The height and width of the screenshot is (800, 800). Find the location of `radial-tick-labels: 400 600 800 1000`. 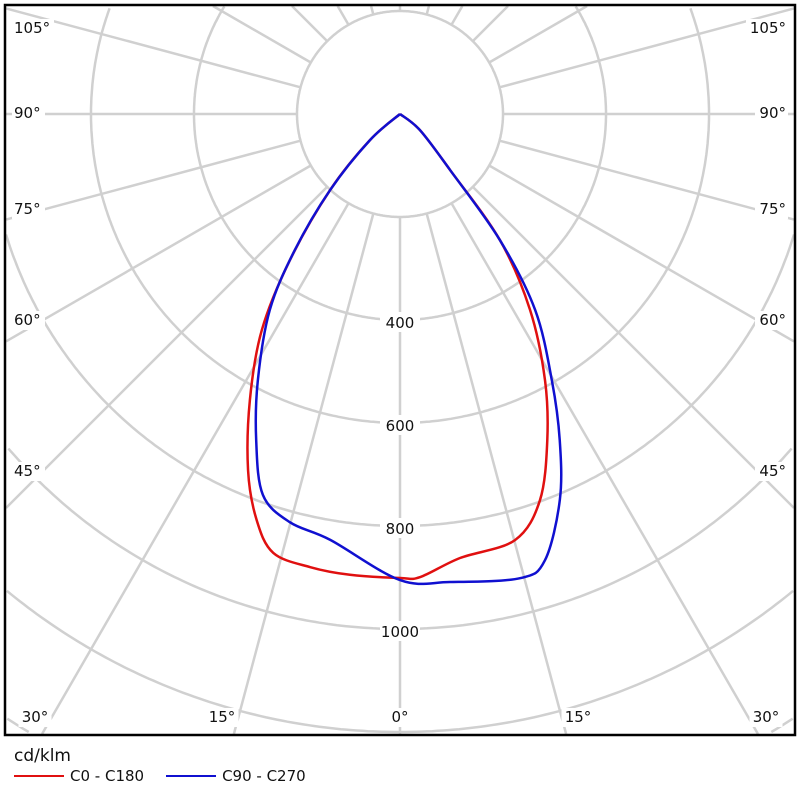

radial-tick-labels: 400 600 800 1000 is located at coordinates (400, 476).